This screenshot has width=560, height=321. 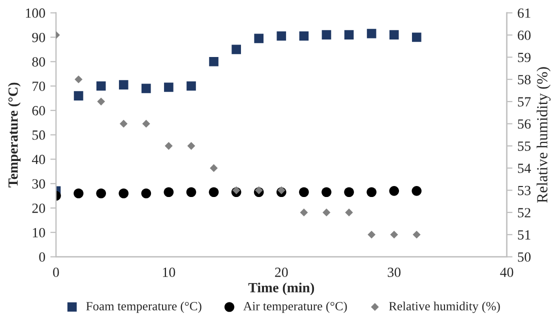 What do you see at coordinates (14, 135) in the screenshot?
I see `y-axis-title: Temperature (°C)` at bounding box center [14, 135].